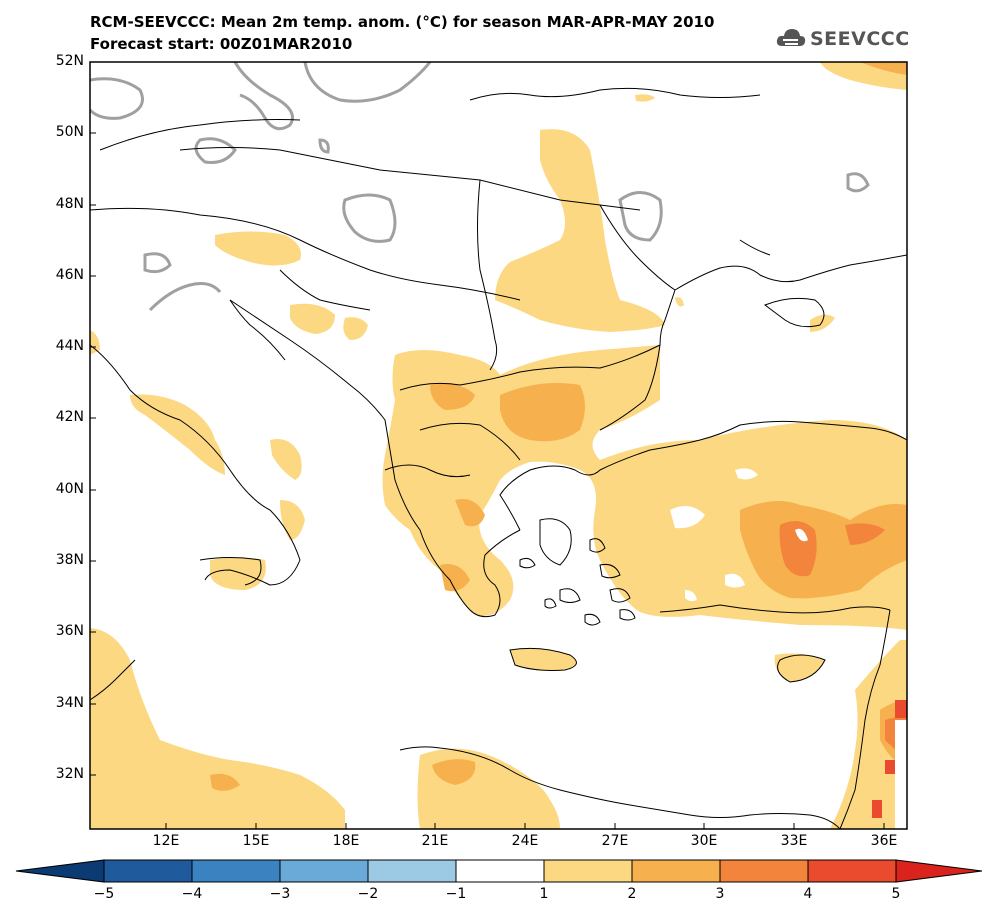 The height and width of the screenshot is (920, 997). What do you see at coordinates (544, 894) in the screenshot?
I see `colorbar-label: 1` at bounding box center [544, 894].